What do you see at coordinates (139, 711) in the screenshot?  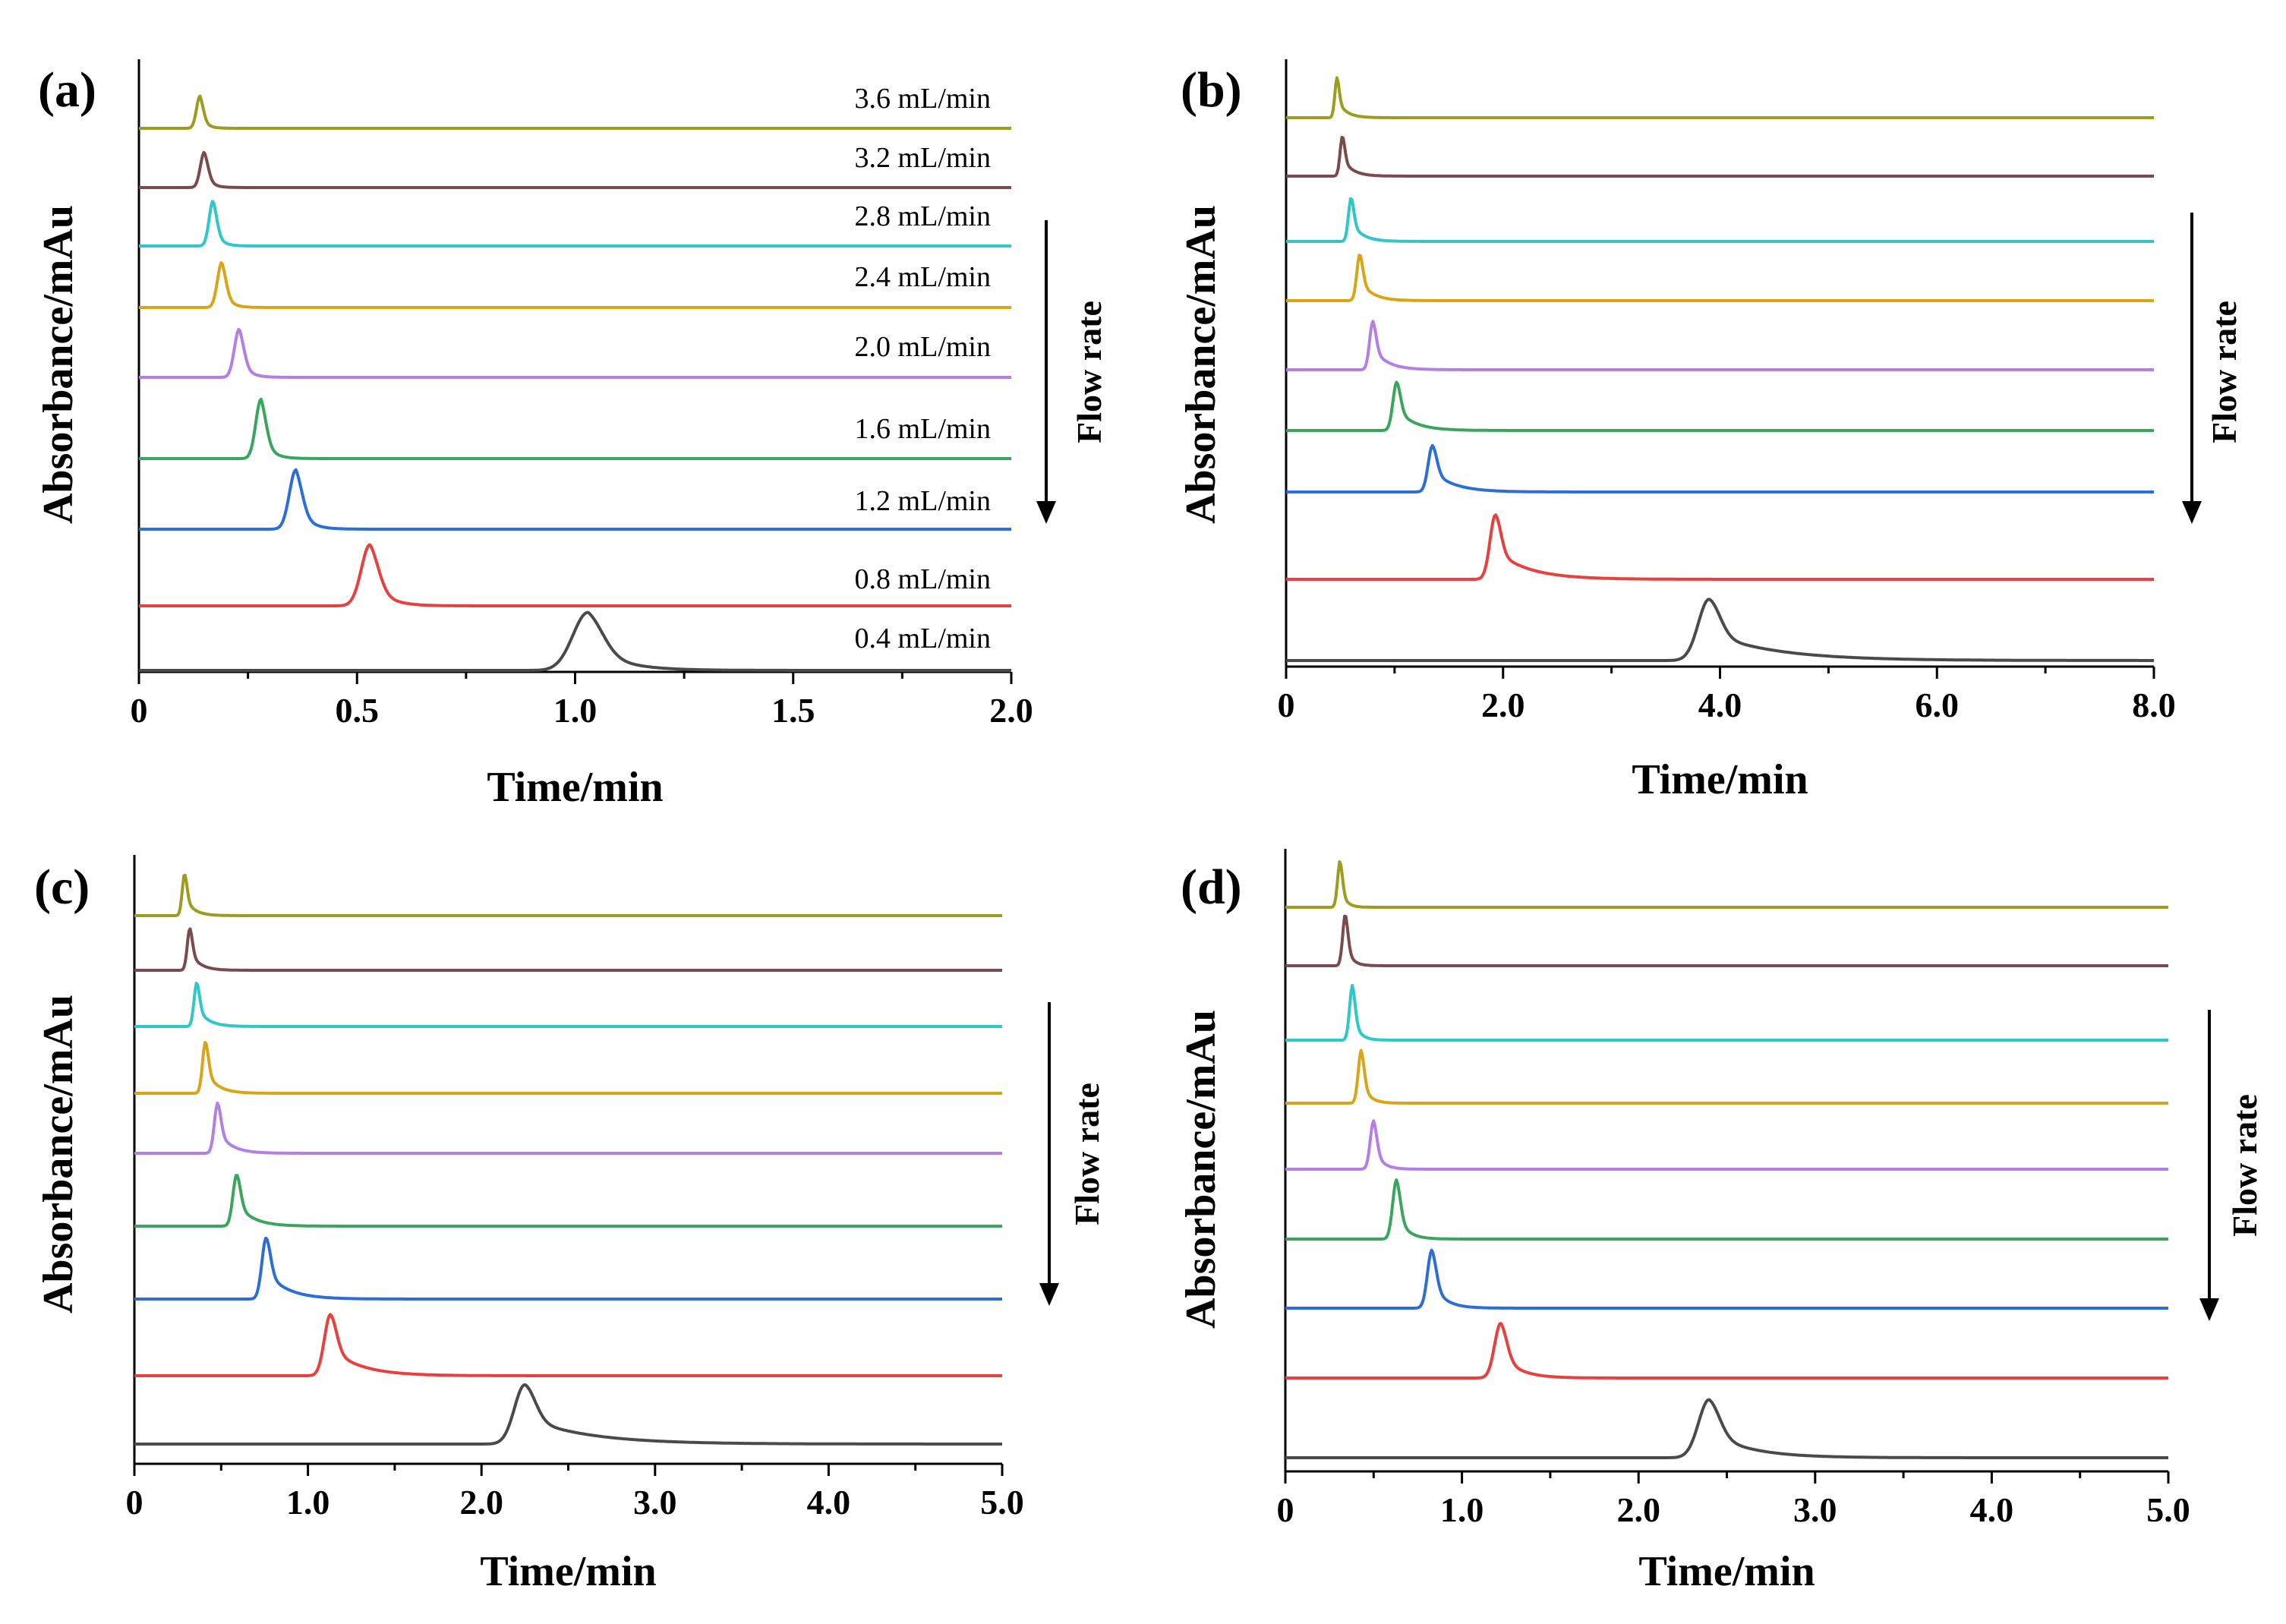 I see `panel-a-x-tick-label: 0` at bounding box center [139, 711].